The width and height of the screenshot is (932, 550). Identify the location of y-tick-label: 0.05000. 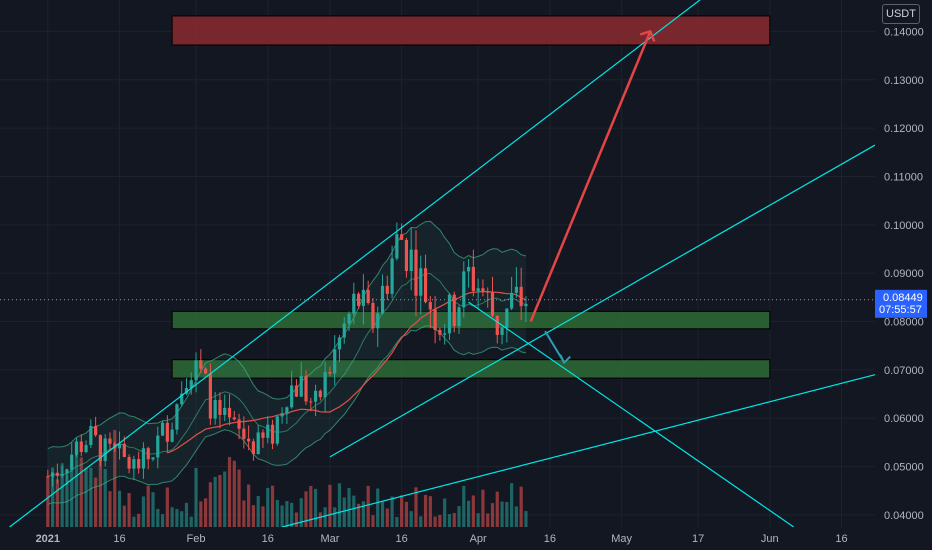
(904, 468).